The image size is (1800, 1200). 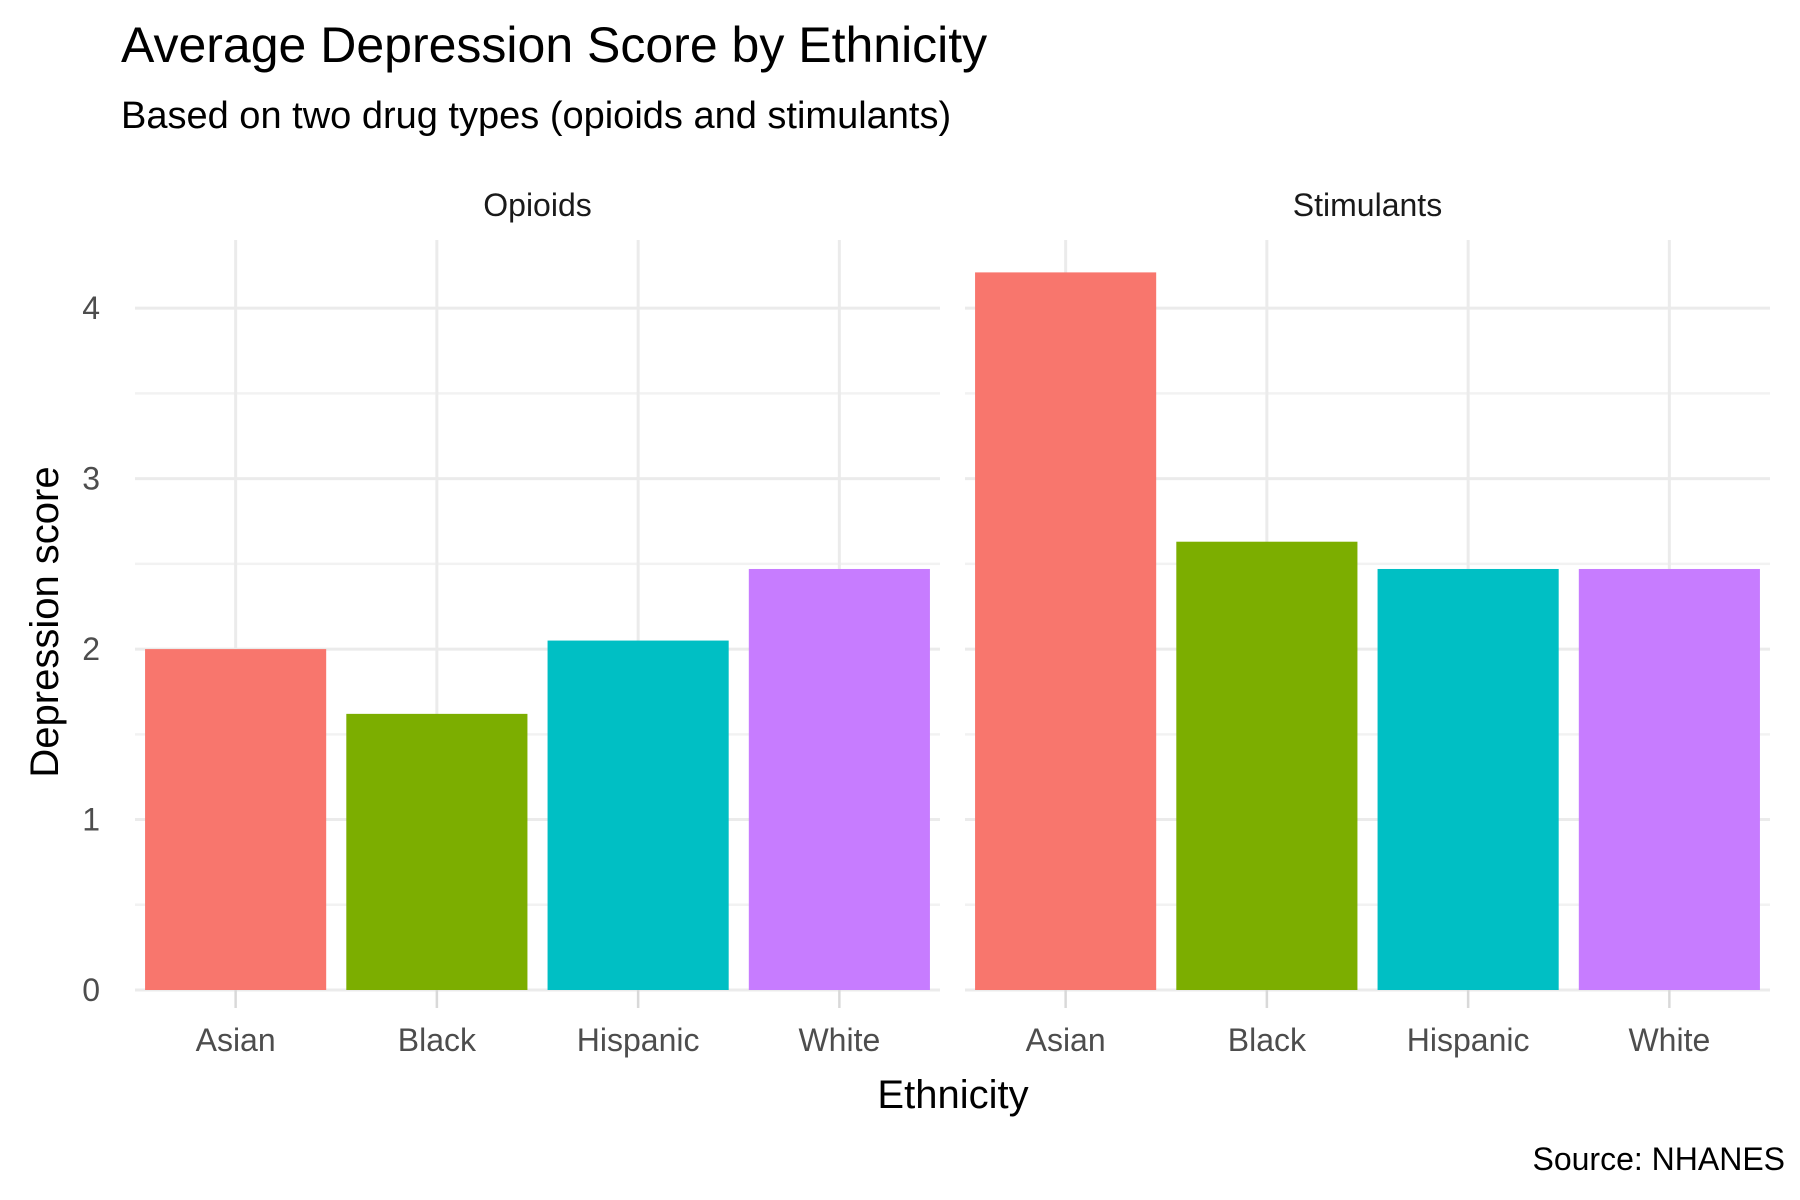 What do you see at coordinates (91, 820) in the screenshot?
I see `y-tick-label: 1` at bounding box center [91, 820].